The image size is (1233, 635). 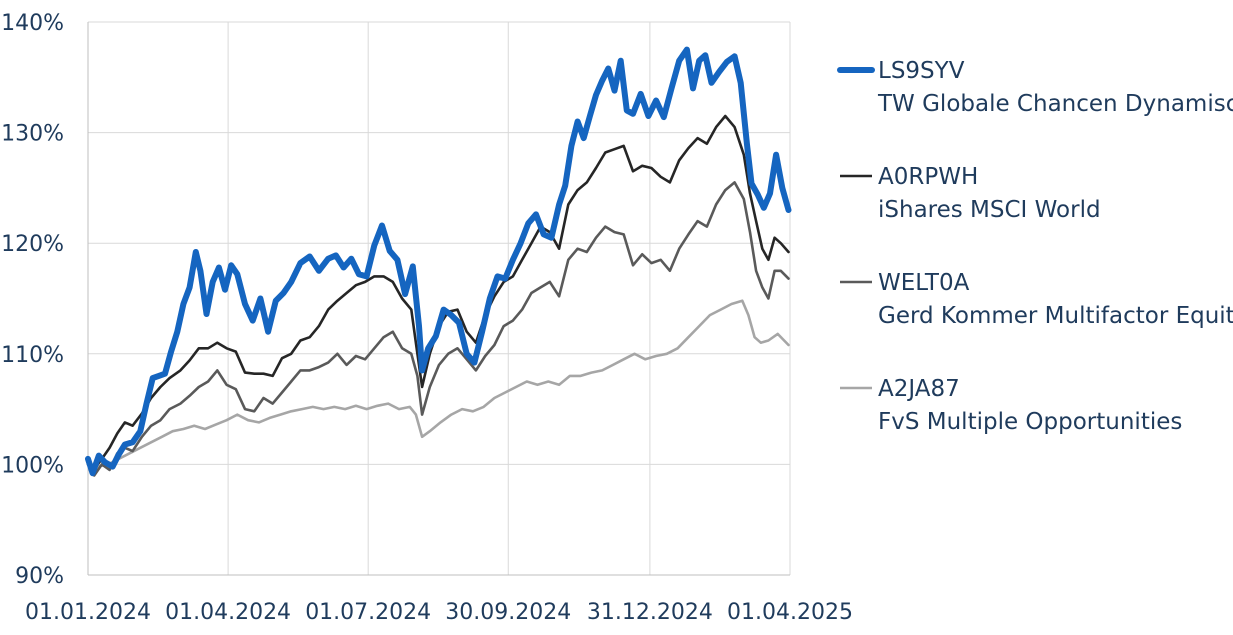 I want to click on legend-series-name: iShares MSCI World, so click(x=989, y=210).